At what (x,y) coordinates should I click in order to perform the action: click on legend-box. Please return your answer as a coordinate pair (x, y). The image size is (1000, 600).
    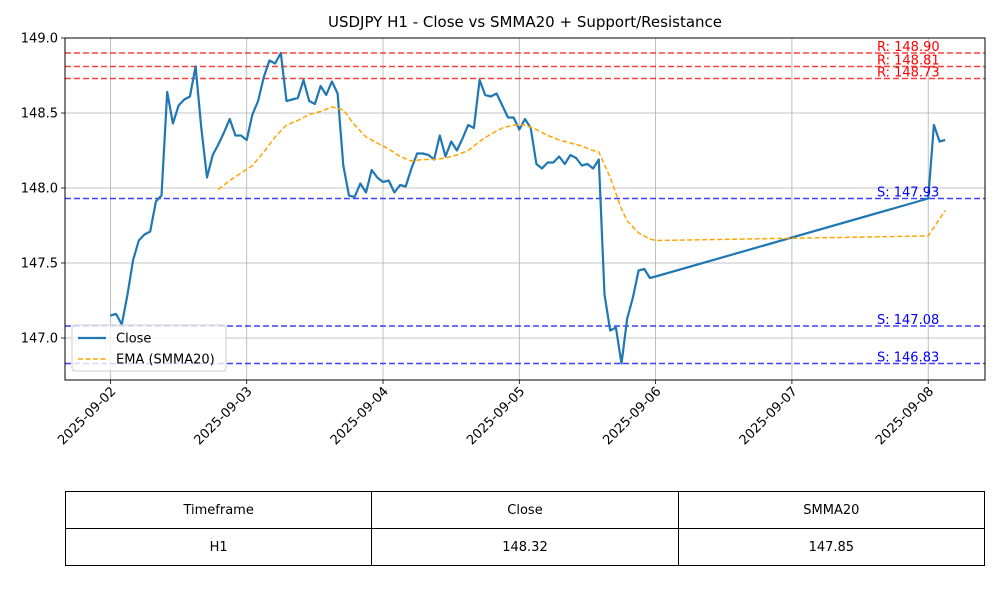
    Looking at the image, I should click on (149, 348).